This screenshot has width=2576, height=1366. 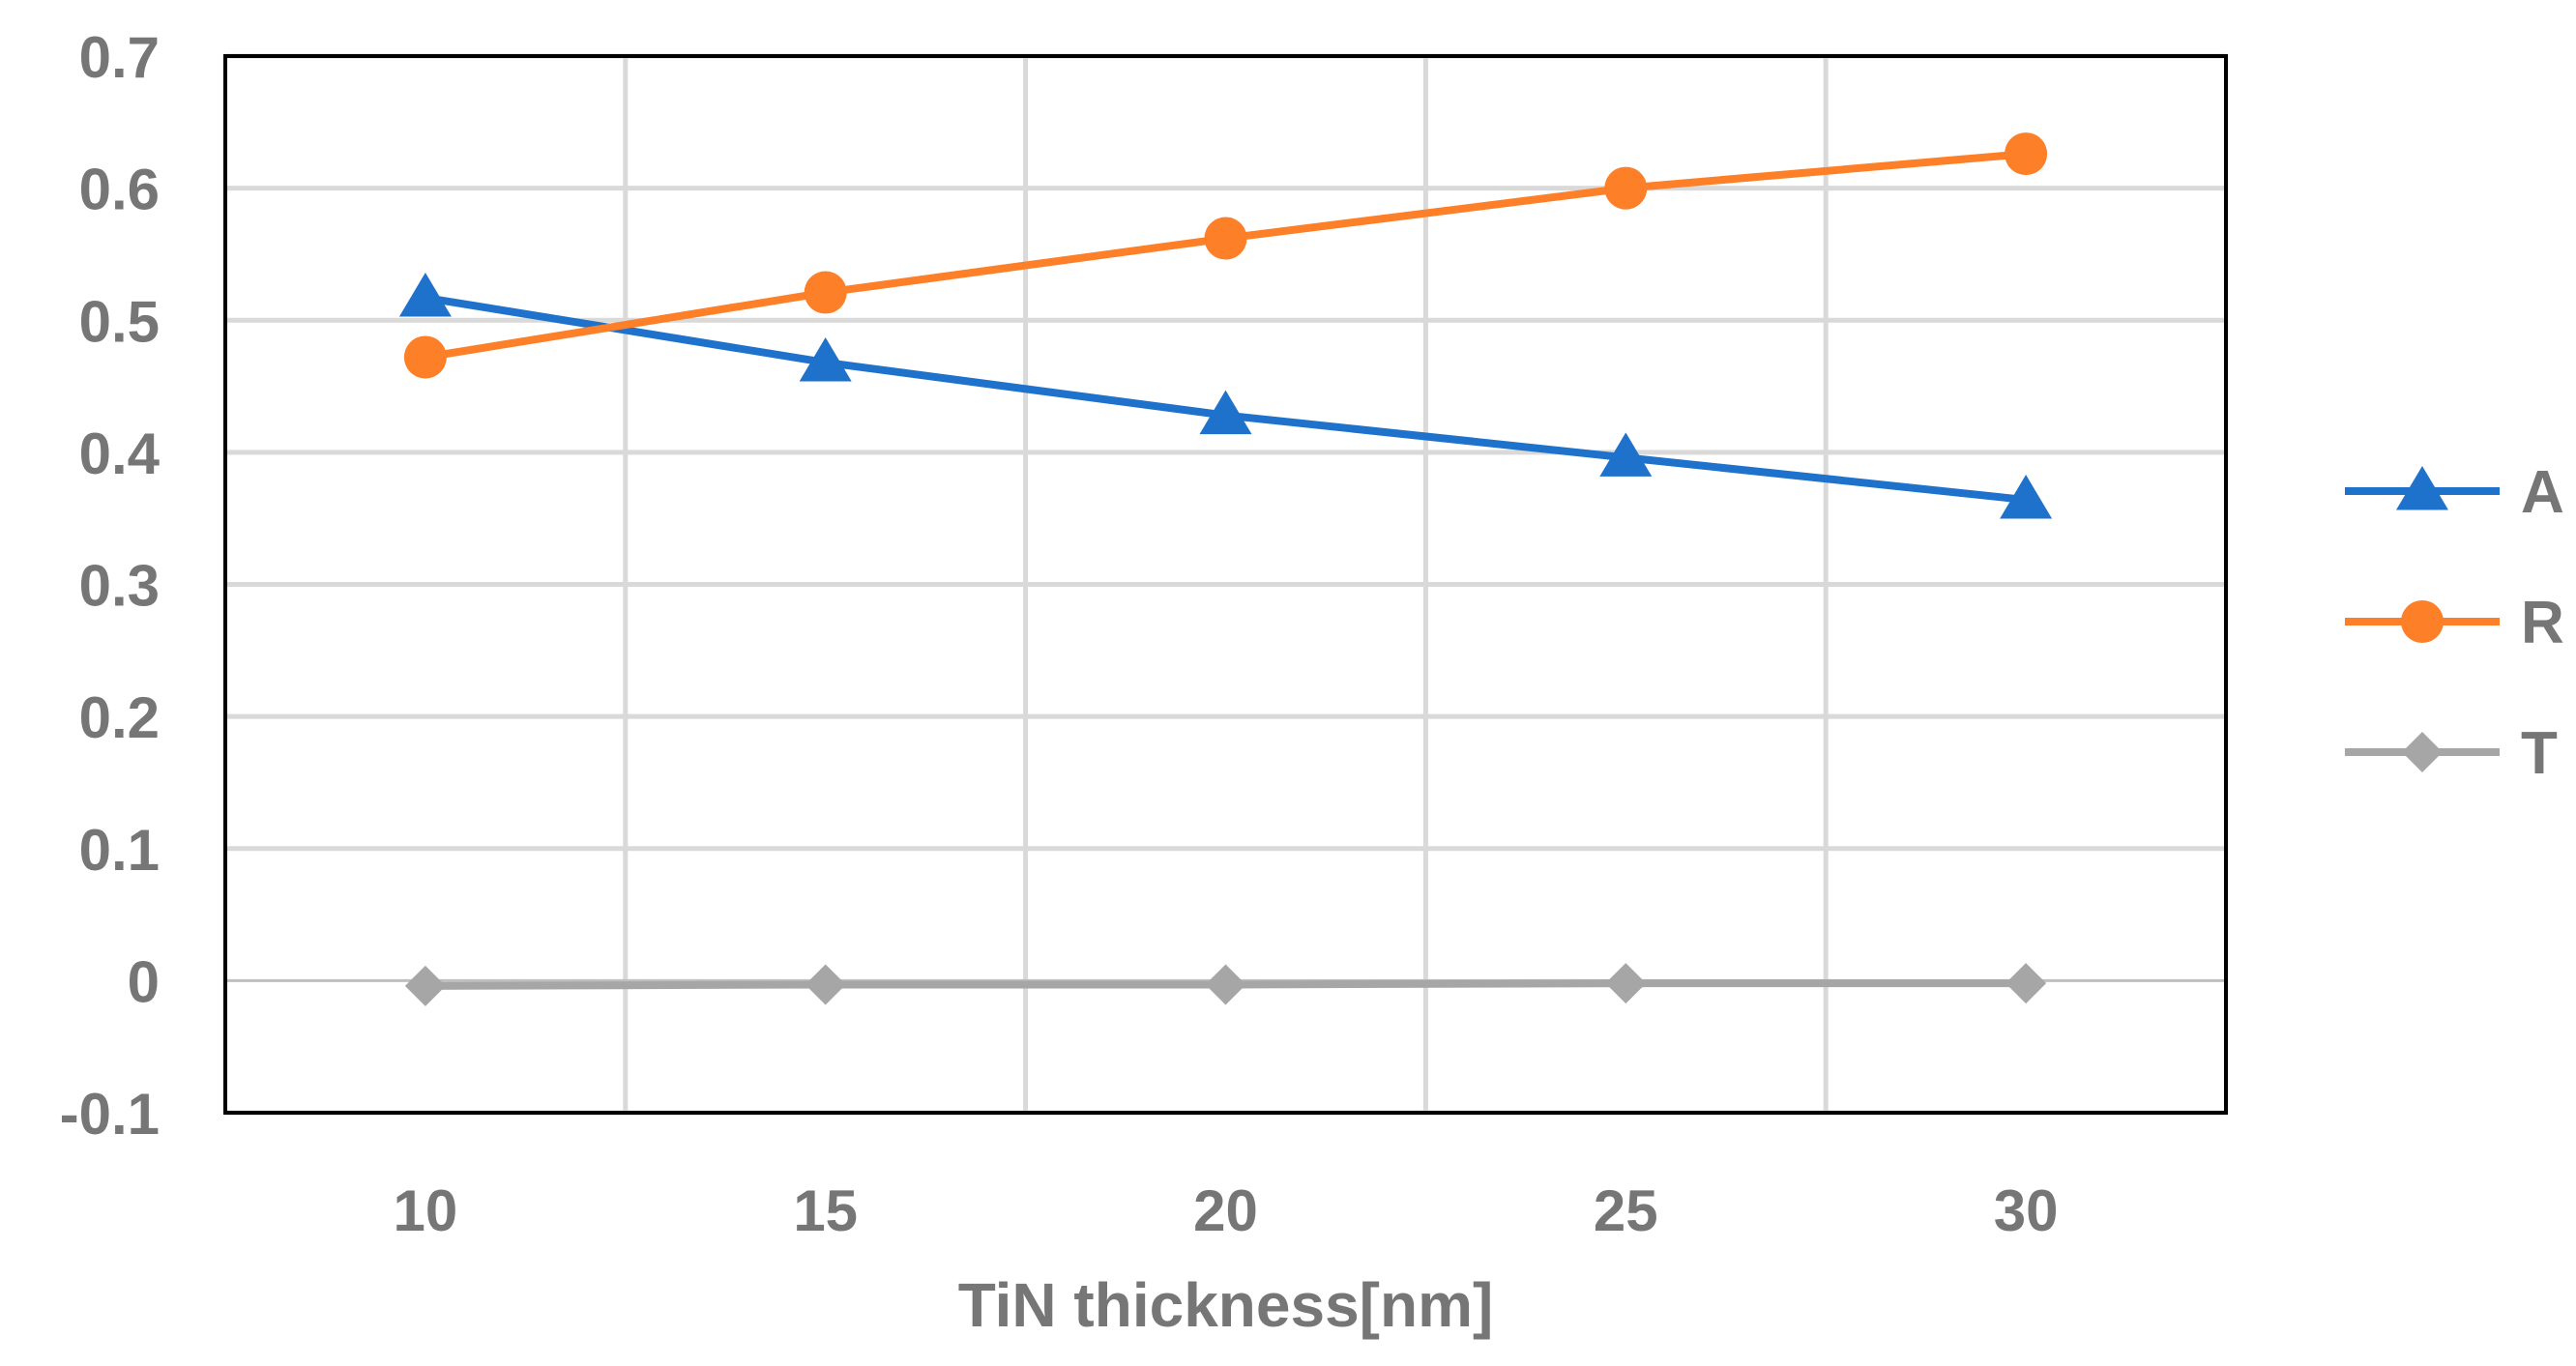 I want to click on y-tick-label: 0.6, so click(x=119, y=190).